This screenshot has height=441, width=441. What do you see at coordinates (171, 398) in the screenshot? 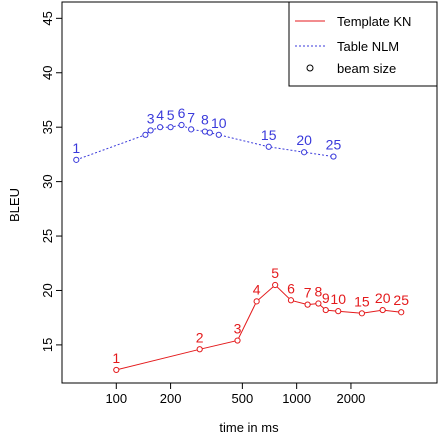
I see `x-tick-label: 200` at bounding box center [171, 398].